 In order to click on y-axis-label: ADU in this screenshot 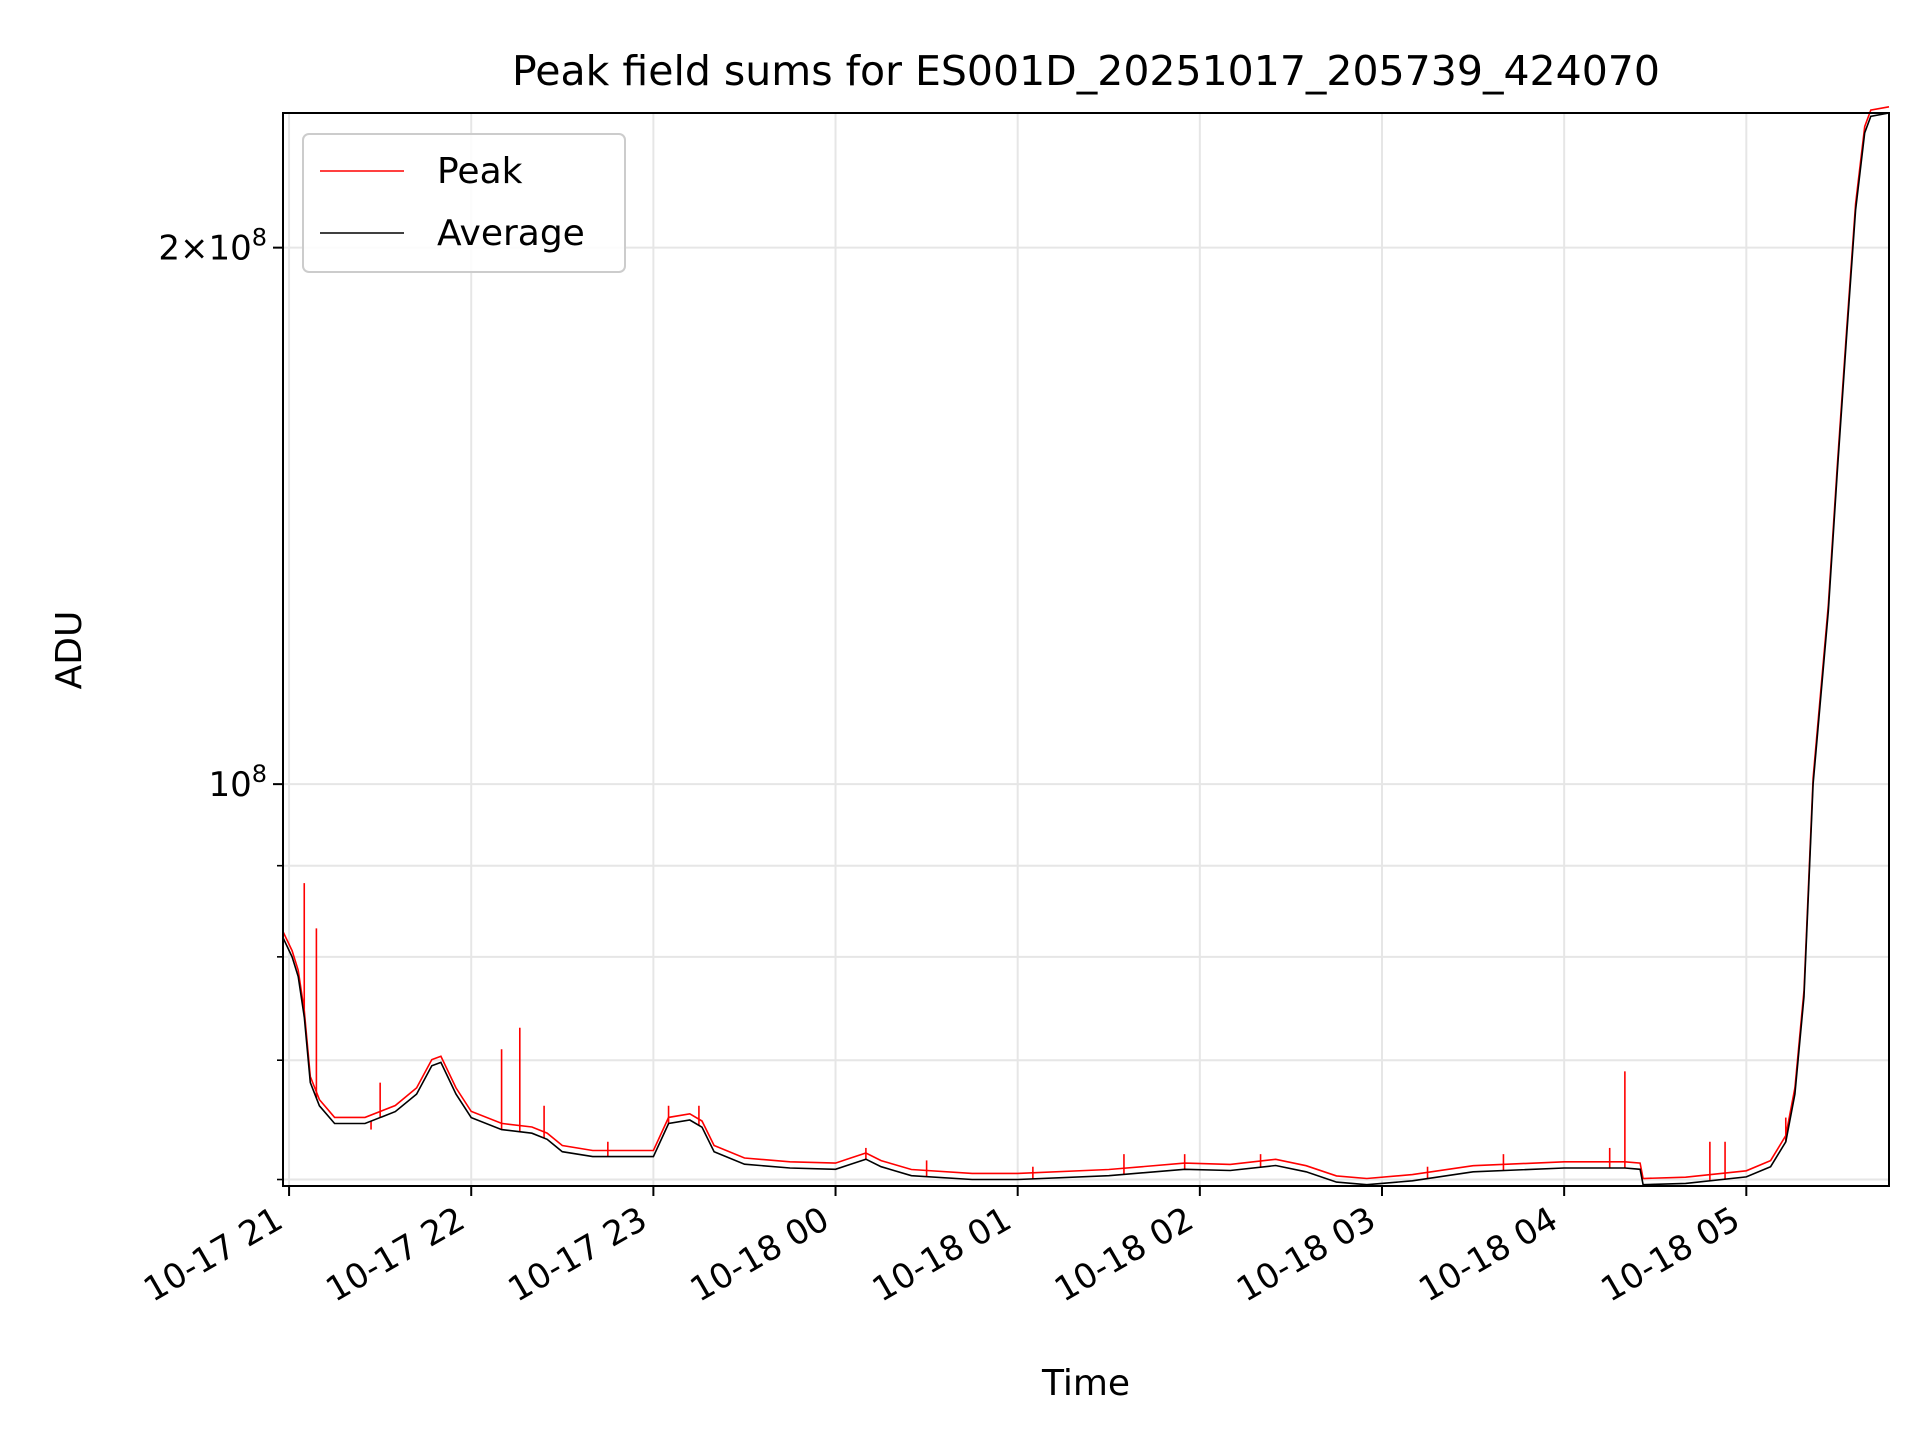, I will do `click(69, 650)`.